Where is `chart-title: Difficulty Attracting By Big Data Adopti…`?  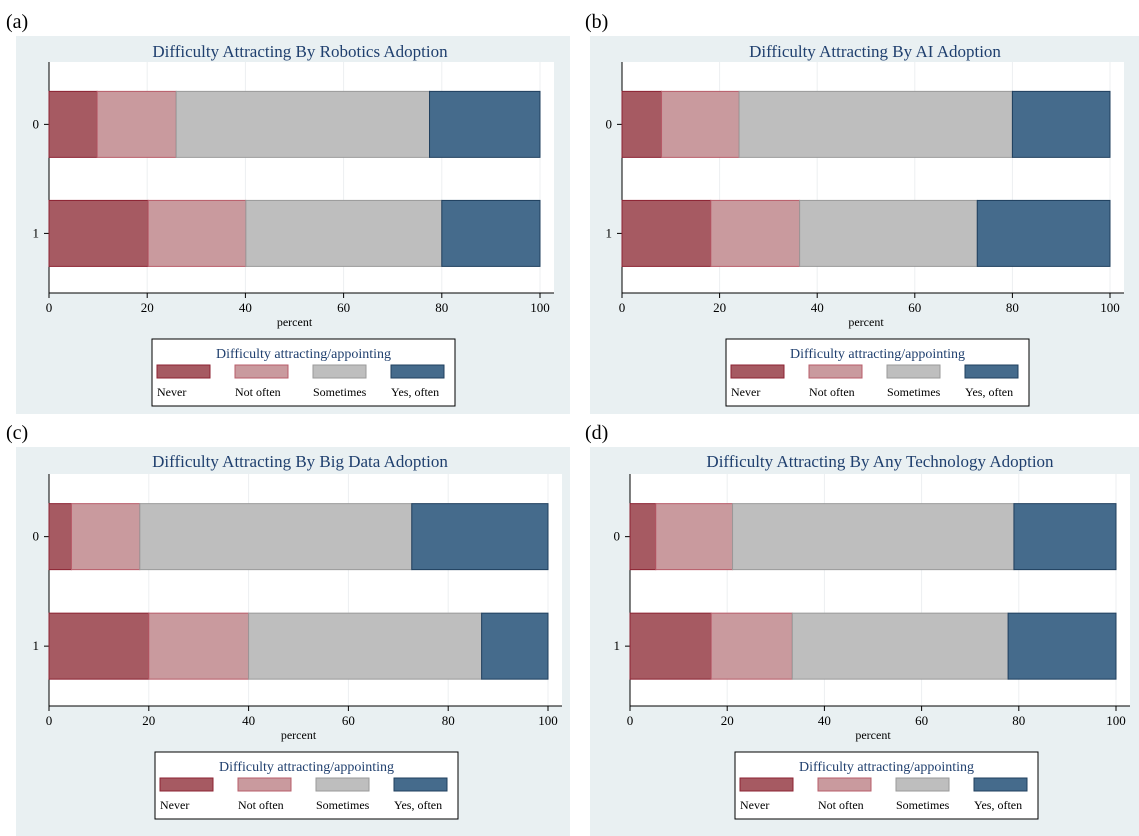 chart-title: Difficulty Attracting By Big Data Adopti… is located at coordinates (300, 461).